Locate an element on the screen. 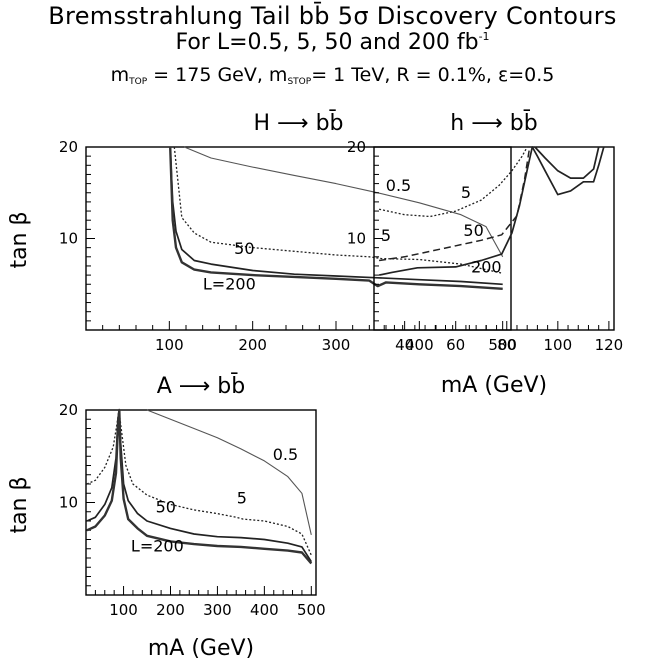 This screenshot has height=663, width=665. x-tick-label: 60 is located at coordinates (455, 345).